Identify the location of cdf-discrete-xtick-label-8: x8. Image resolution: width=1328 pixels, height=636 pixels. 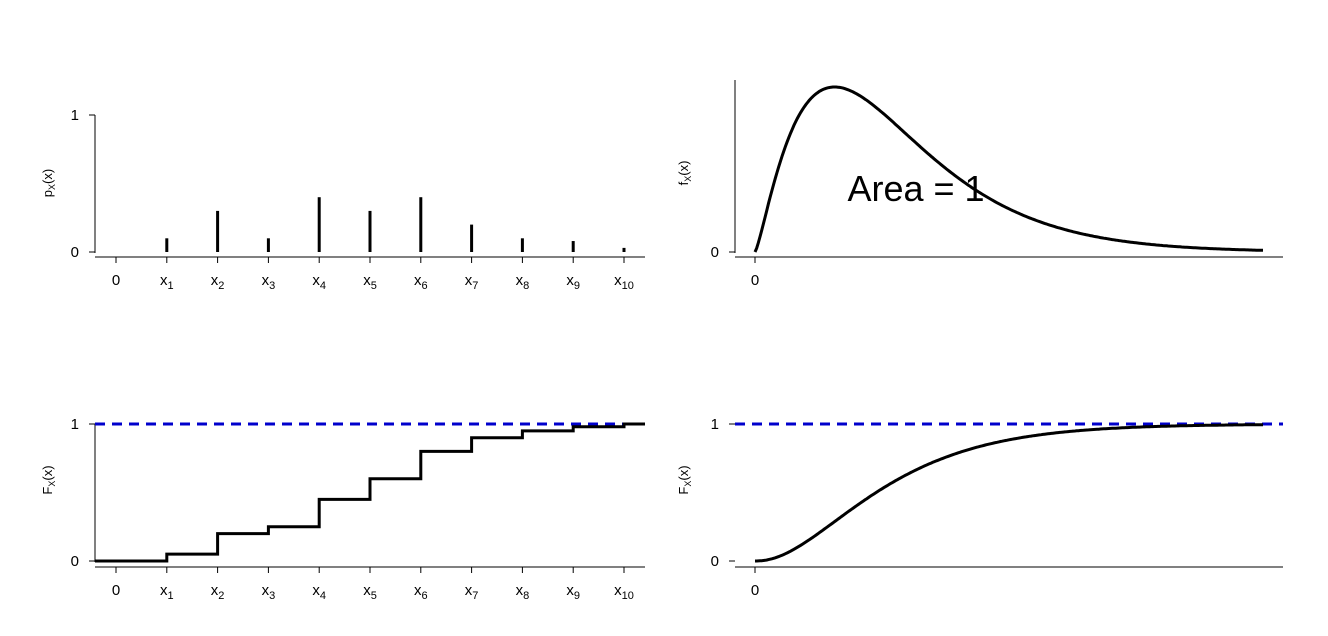
(523, 592).